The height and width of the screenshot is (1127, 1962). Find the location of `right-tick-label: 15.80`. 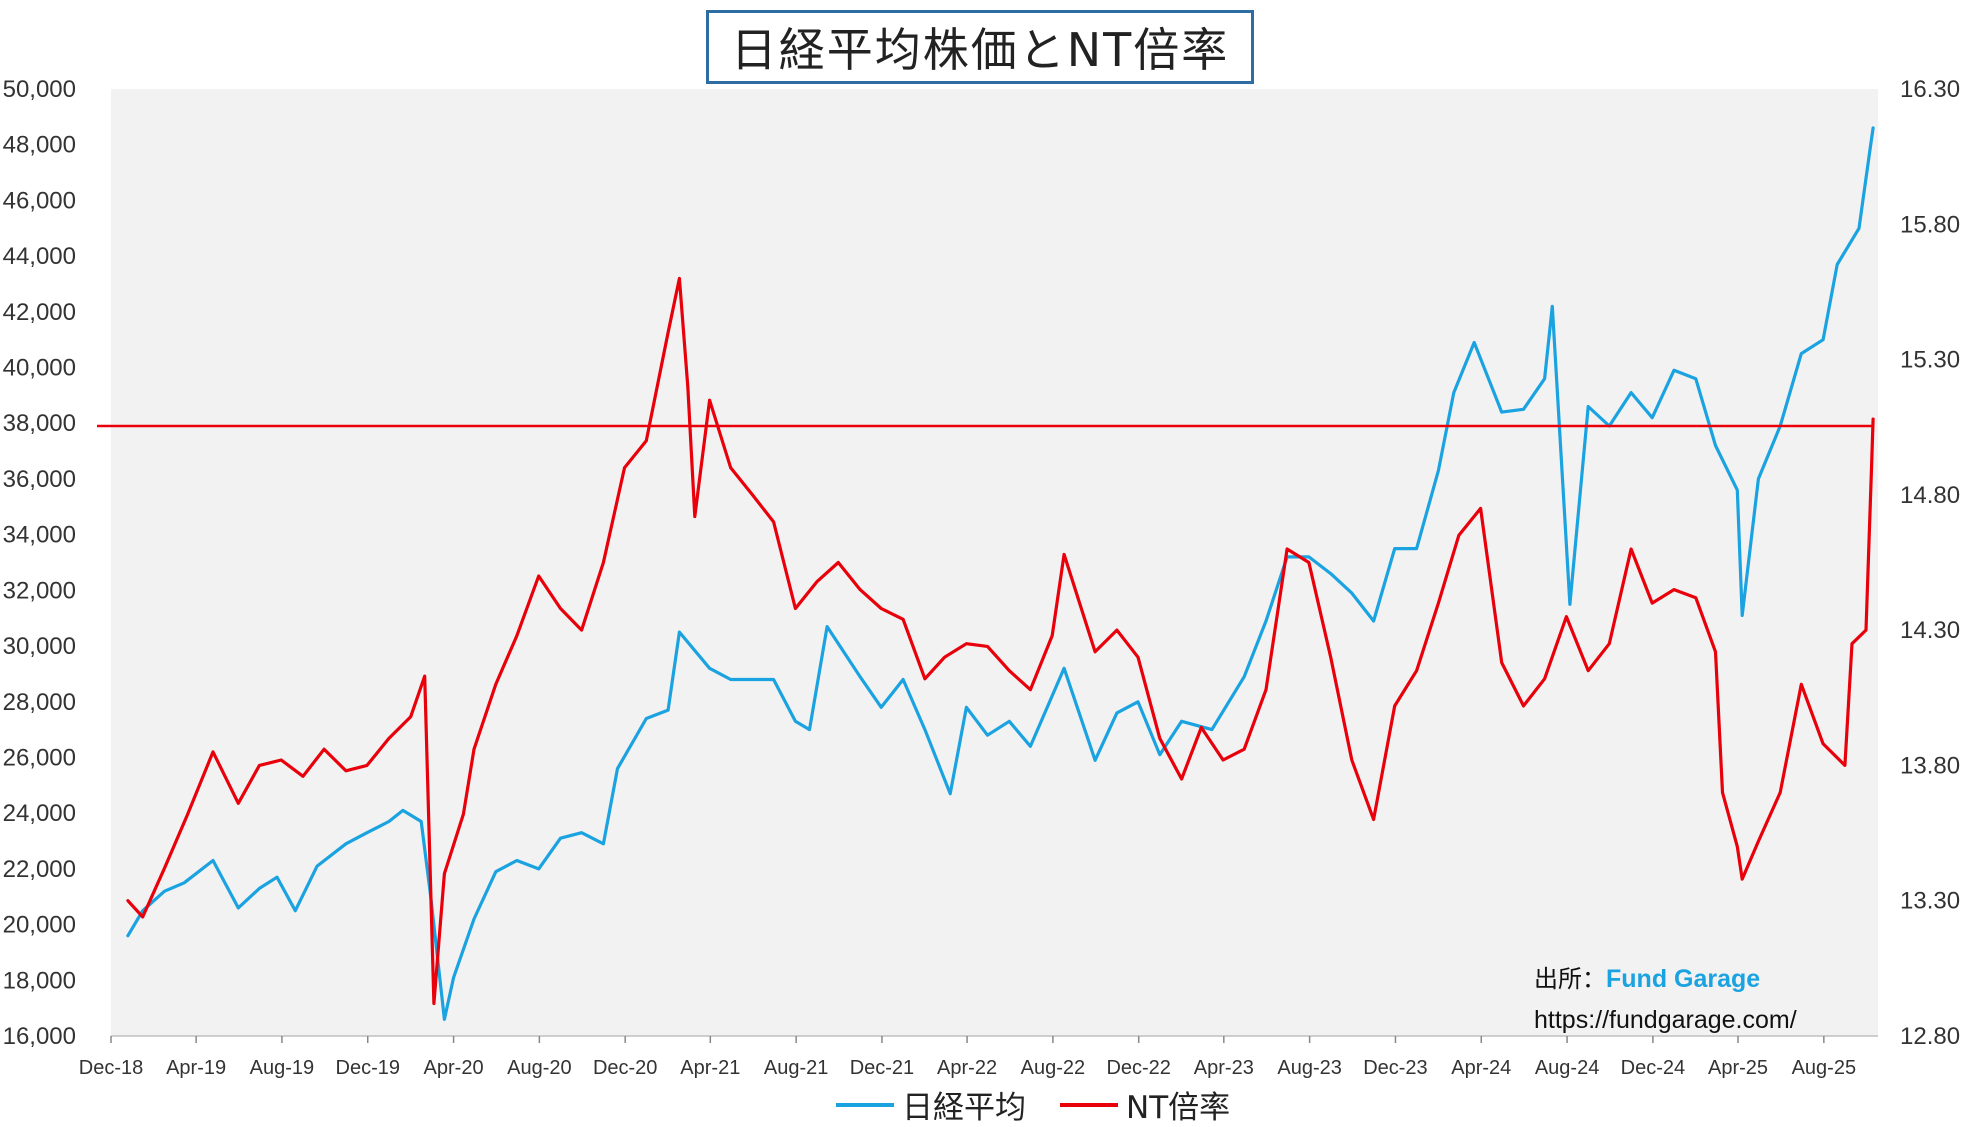

right-tick-label: 15.80 is located at coordinates (1930, 224).